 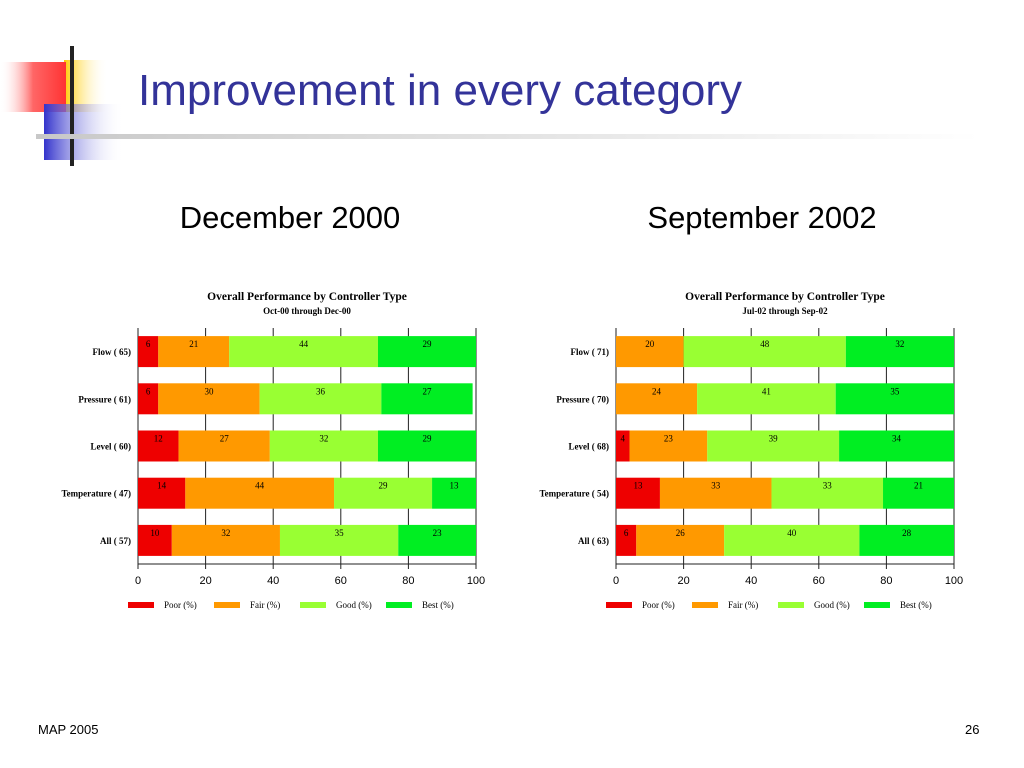 I want to click on data-label: 20, so click(x=650, y=344).